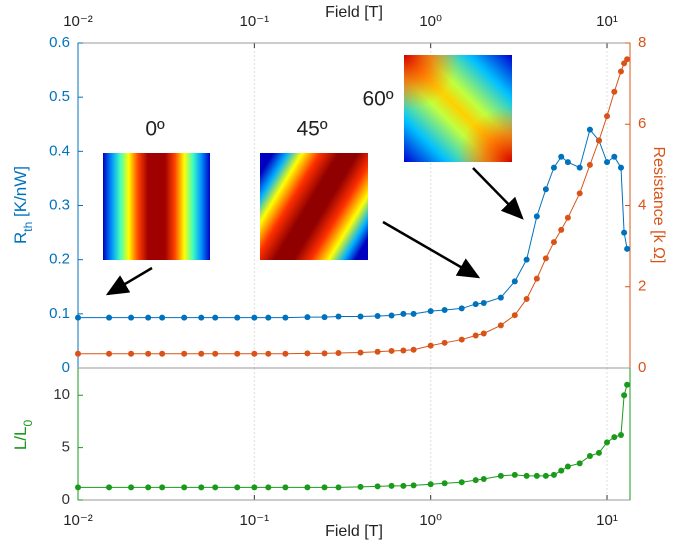 This screenshot has width=675, height=550. What do you see at coordinates (607, 520) in the screenshot?
I see `x-tick-label: 10¹` at bounding box center [607, 520].